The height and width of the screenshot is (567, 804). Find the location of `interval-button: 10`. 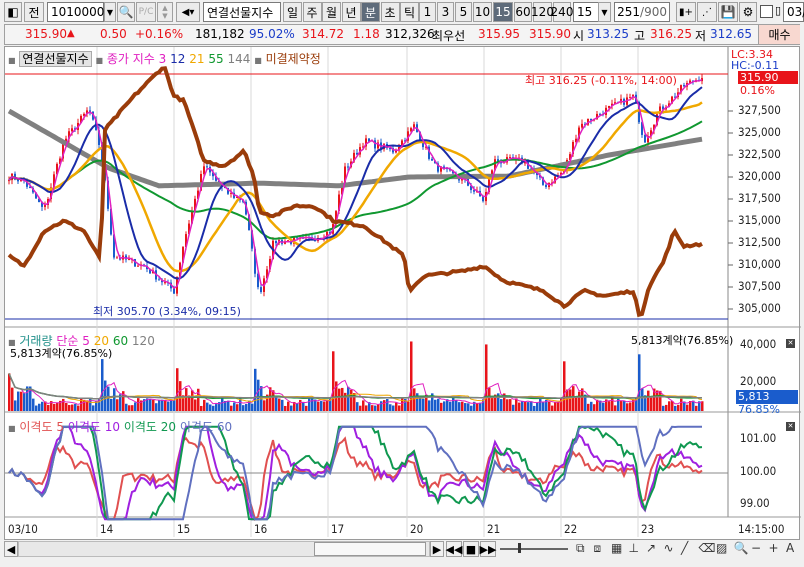

interval-button: 10 is located at coordinates (482, 12).